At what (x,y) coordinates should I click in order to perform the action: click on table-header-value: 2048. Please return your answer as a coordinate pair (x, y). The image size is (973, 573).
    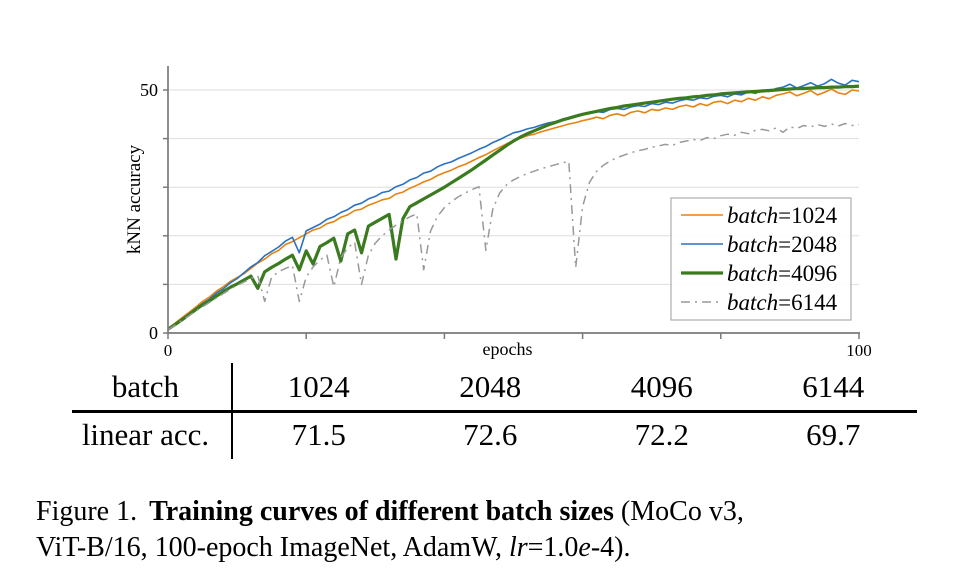
    Looking at the image, I should click on (490, 386).